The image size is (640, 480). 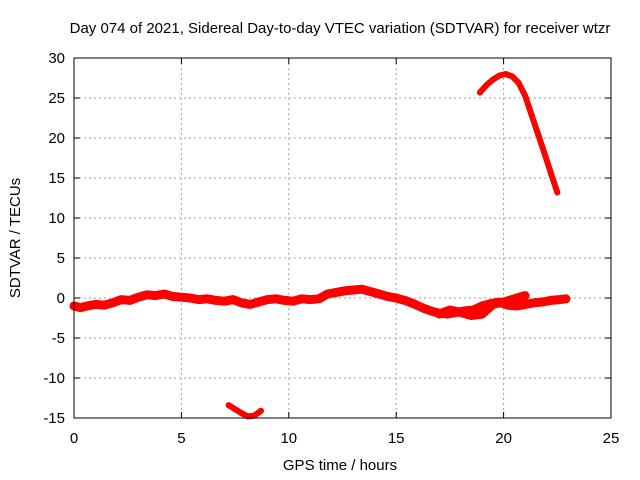 What do you see at coordinates (396, 438) in the screenshot?
I see `x-tick-label: 15` at bounding box center [396, 438].